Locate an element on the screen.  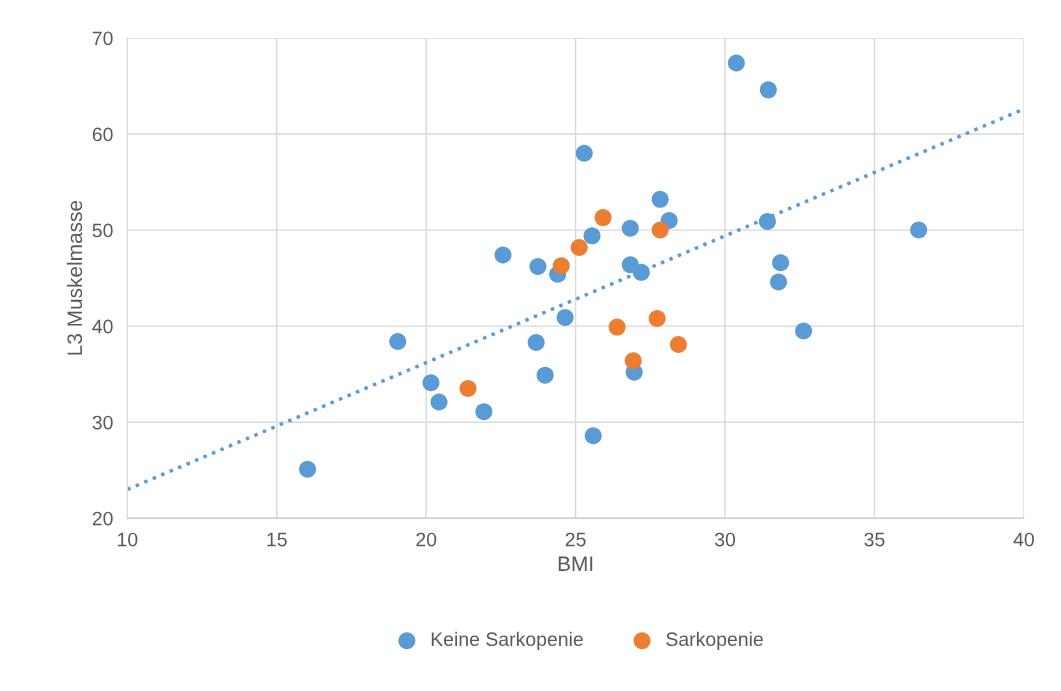
y-tick-label: 40 is located at coordinates (102, 326).